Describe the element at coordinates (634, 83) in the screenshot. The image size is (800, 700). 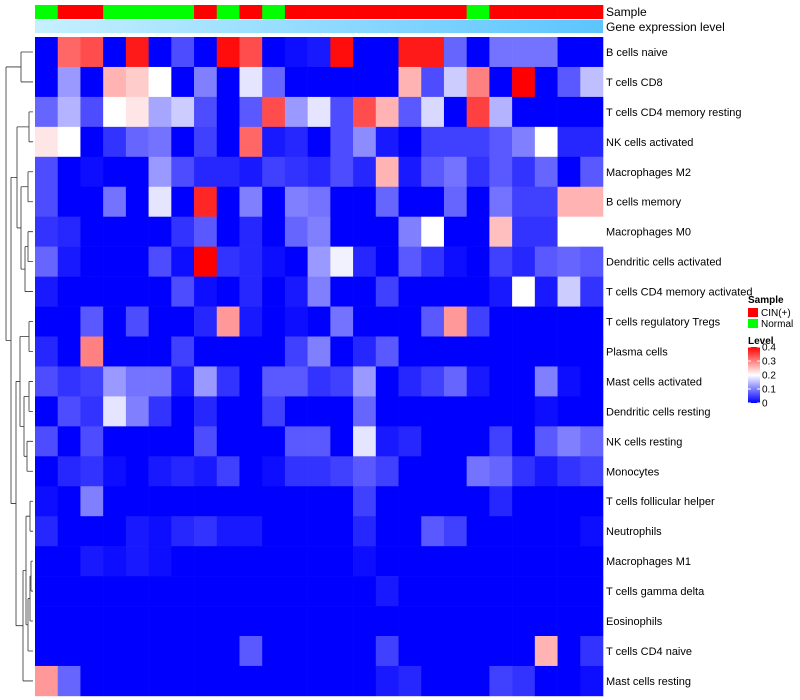
I see `row-label: T cells CD8` at that location.